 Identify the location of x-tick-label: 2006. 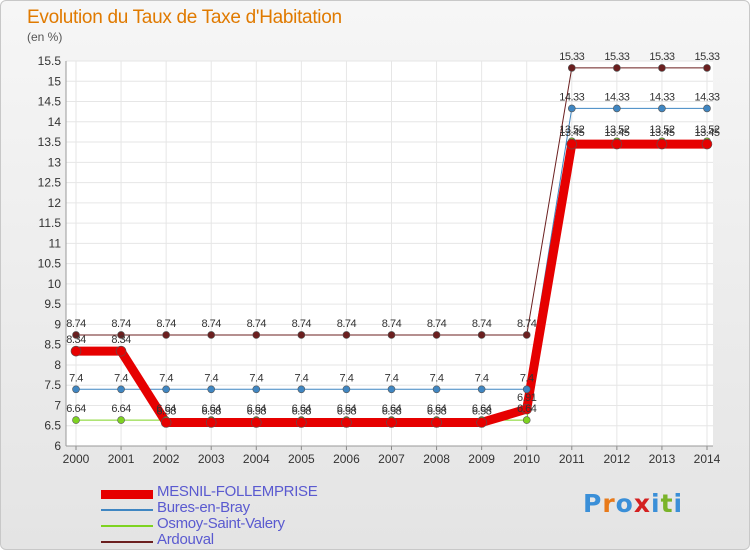
(346, 459).